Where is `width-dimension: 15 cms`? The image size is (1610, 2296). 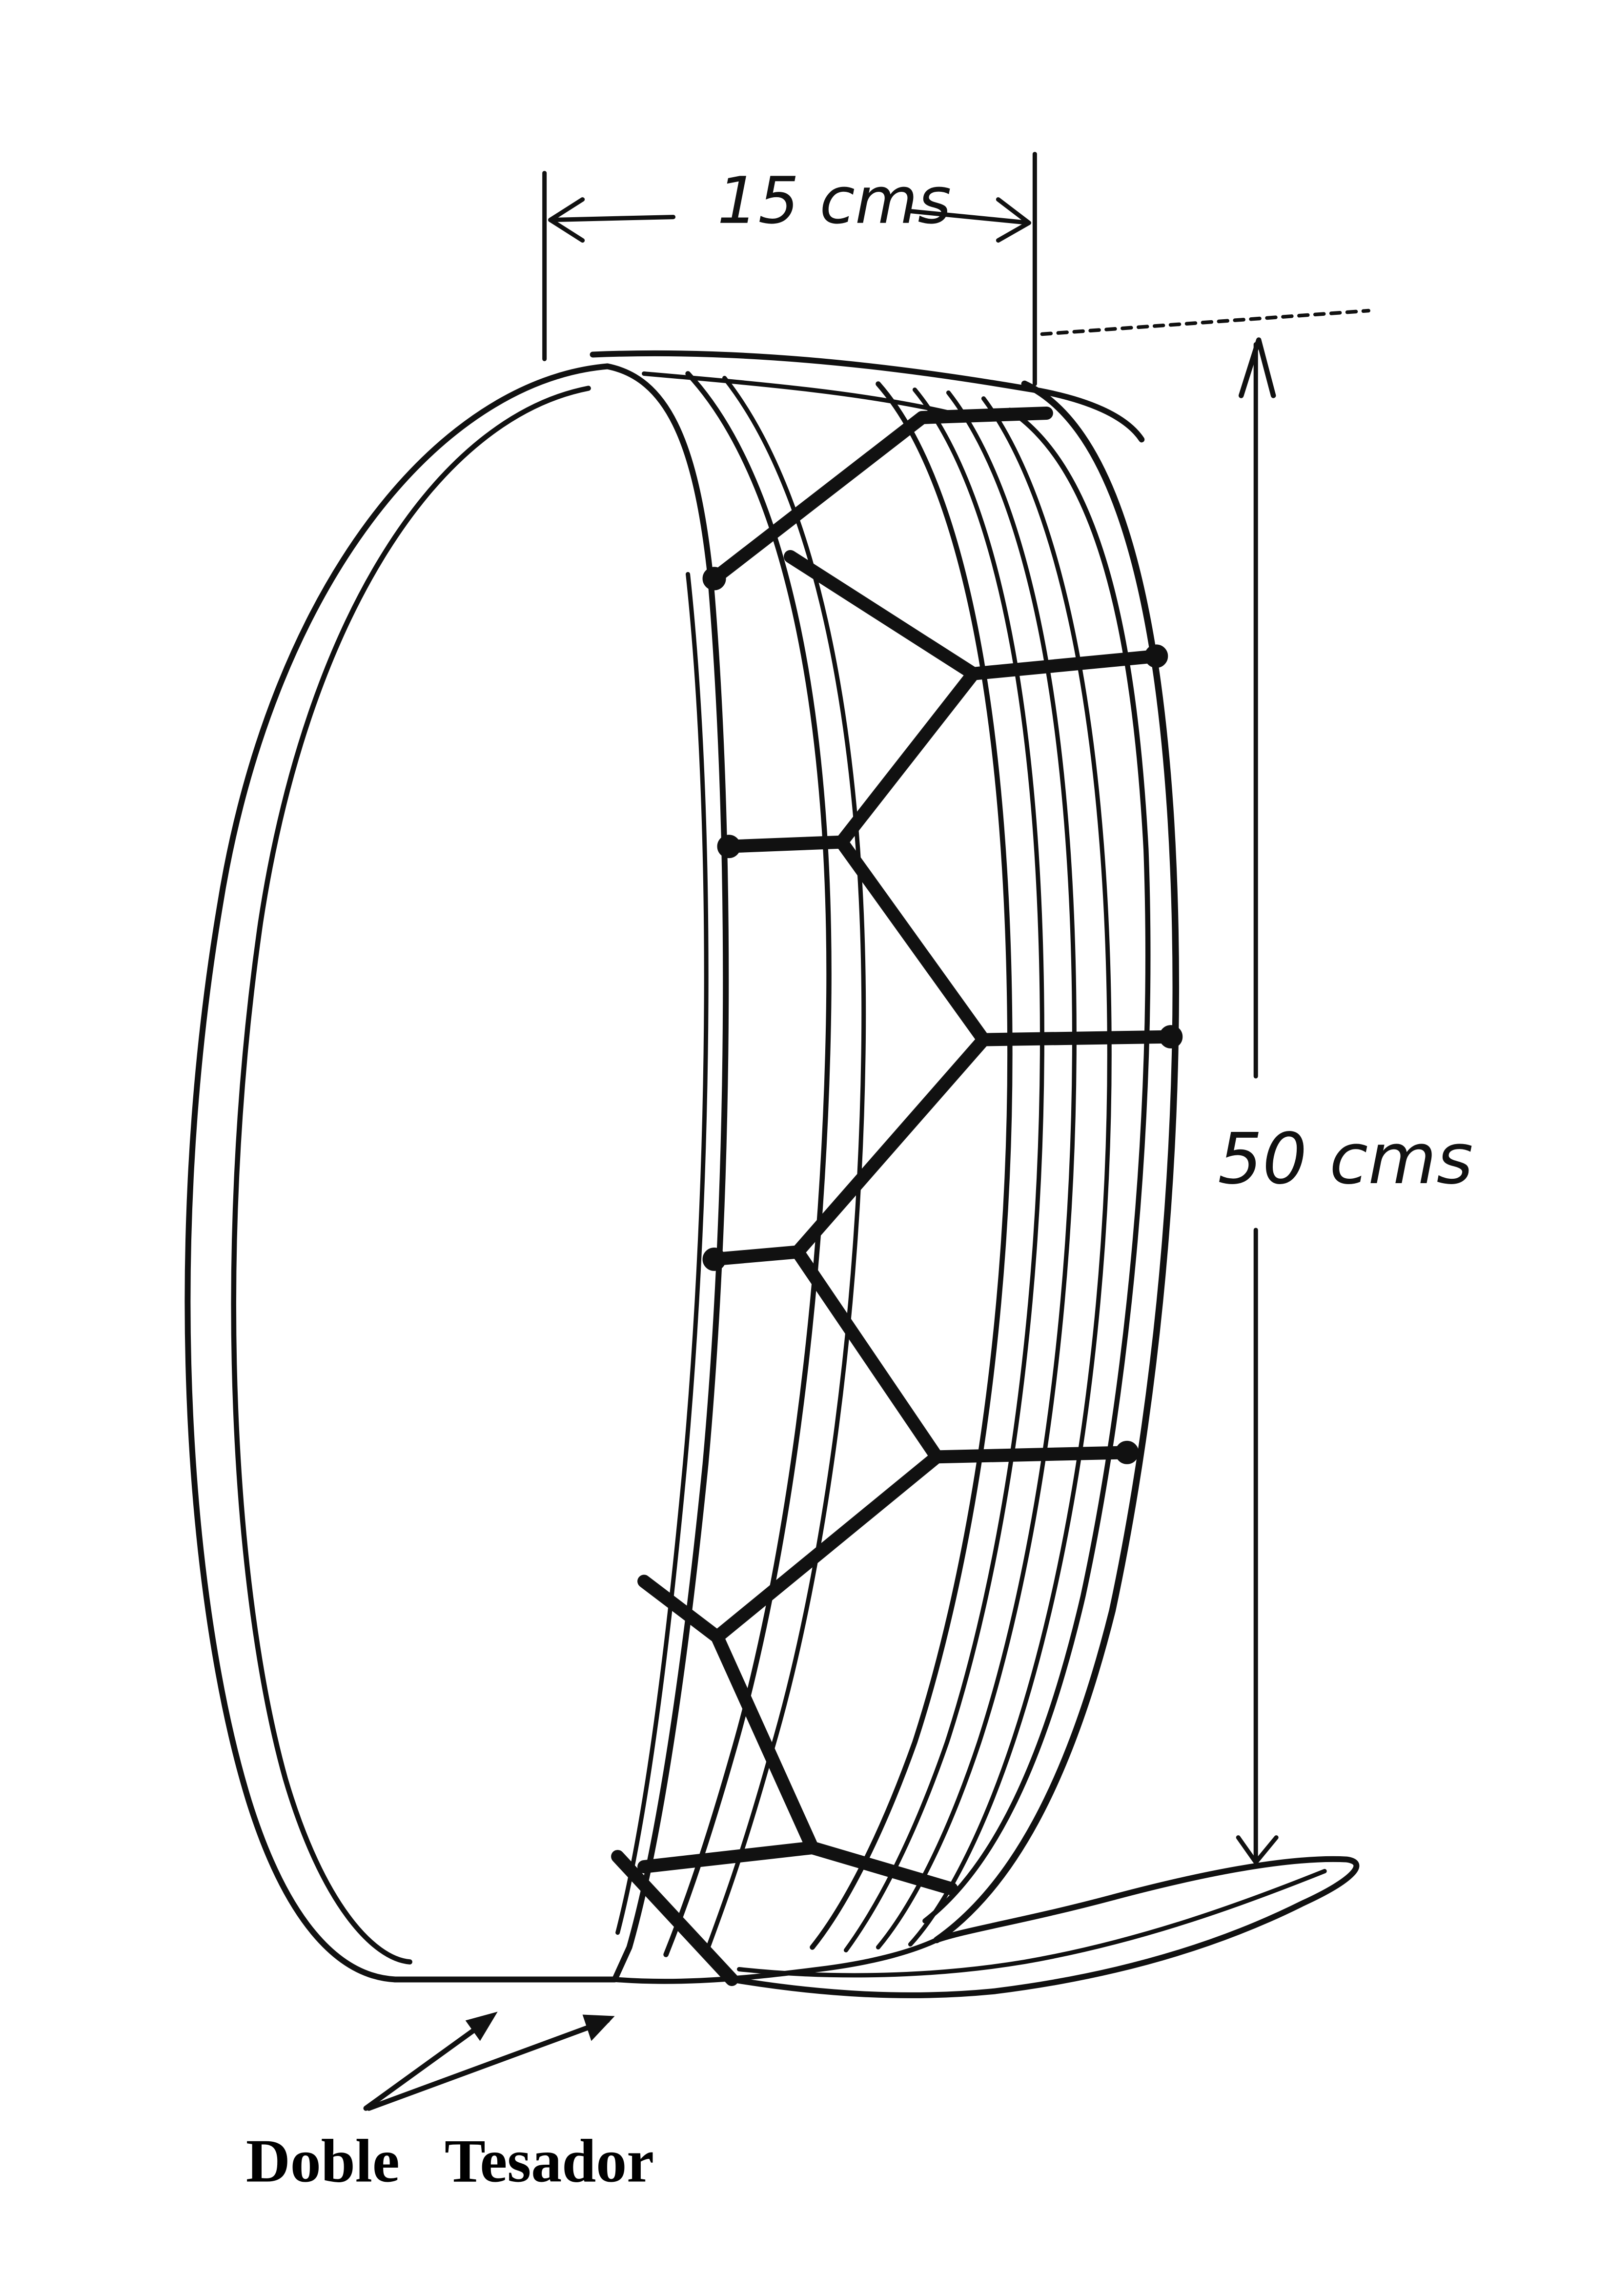
width-dimension: 15 cms is located at coordinates (790, 269).